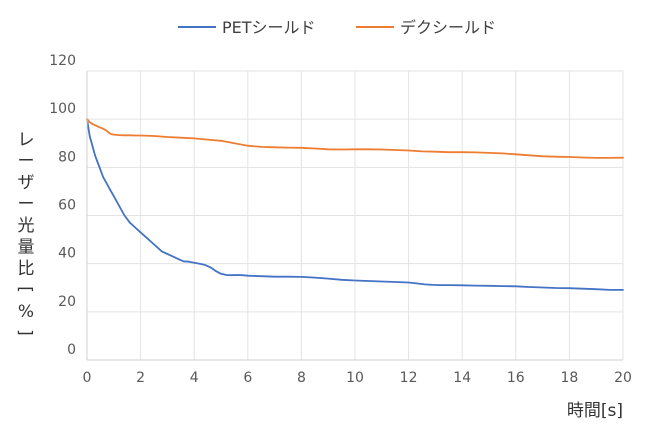 This screenshot has width=645, height=435. I want to click on x-tick-label: 2, so click(140, 378).